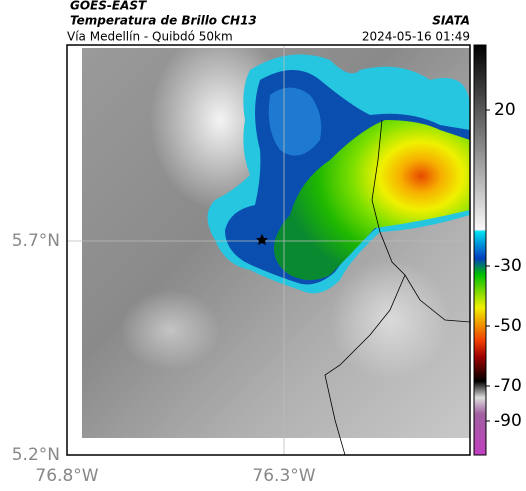 This screenshot has height=491, width=526. I want to click on colorbar-label: -50, so click(508, 326).